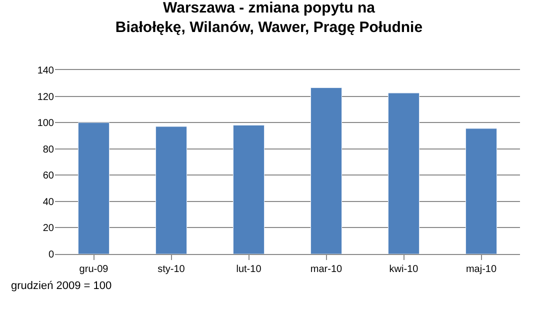  Describe the element at coordinates (48, 202) in the screenshot. I see `y-tick-label: 40` at that location.